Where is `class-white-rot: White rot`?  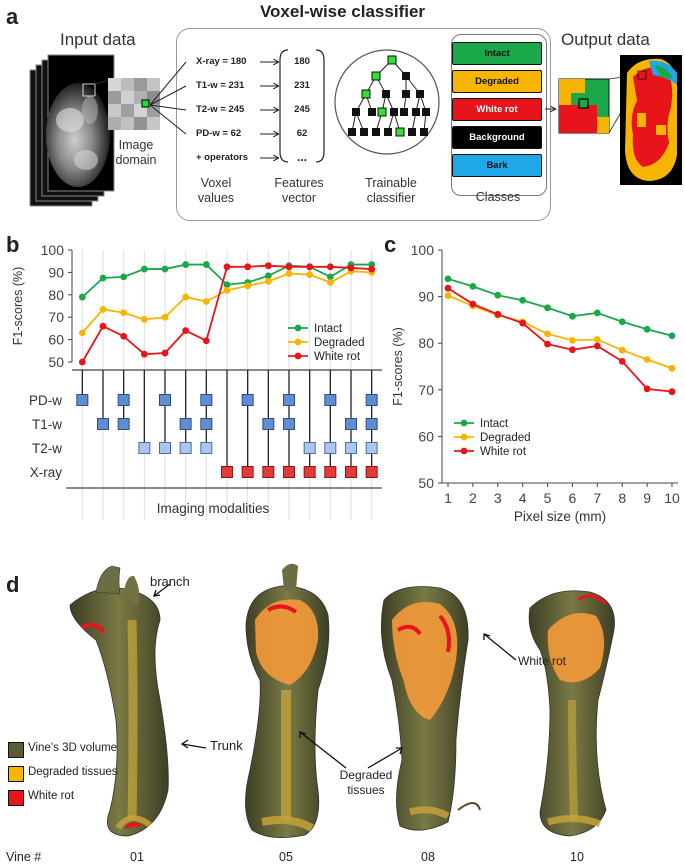
class-white-rot: White rot is located at coordinates (497, 109).